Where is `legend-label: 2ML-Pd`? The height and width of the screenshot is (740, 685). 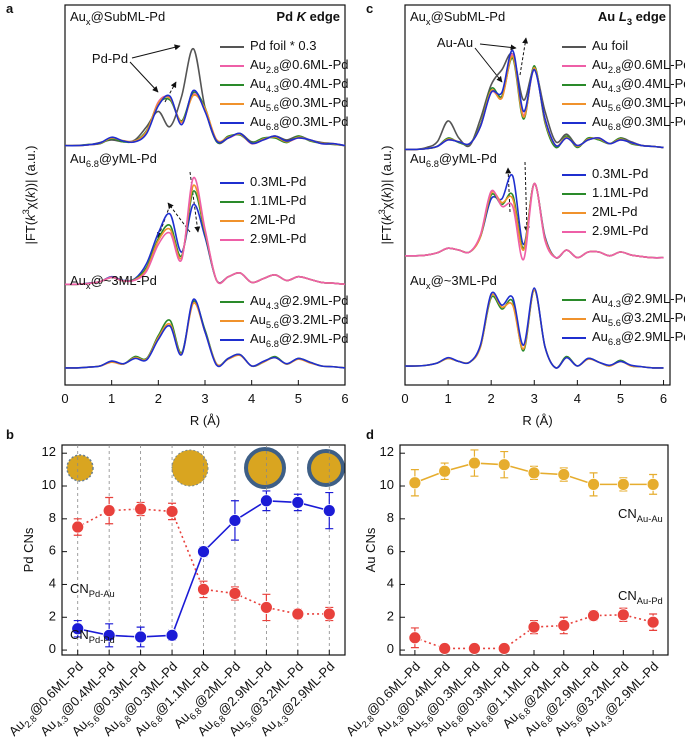 legend-label: 2ML-Pd is located at coordinates (615, 211).